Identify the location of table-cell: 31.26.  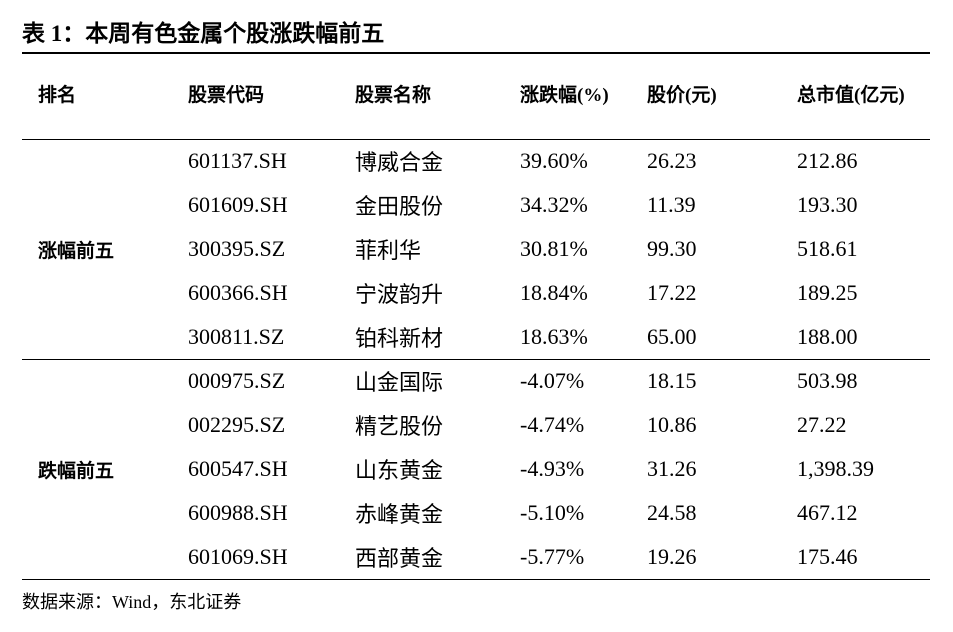
(672, 468).